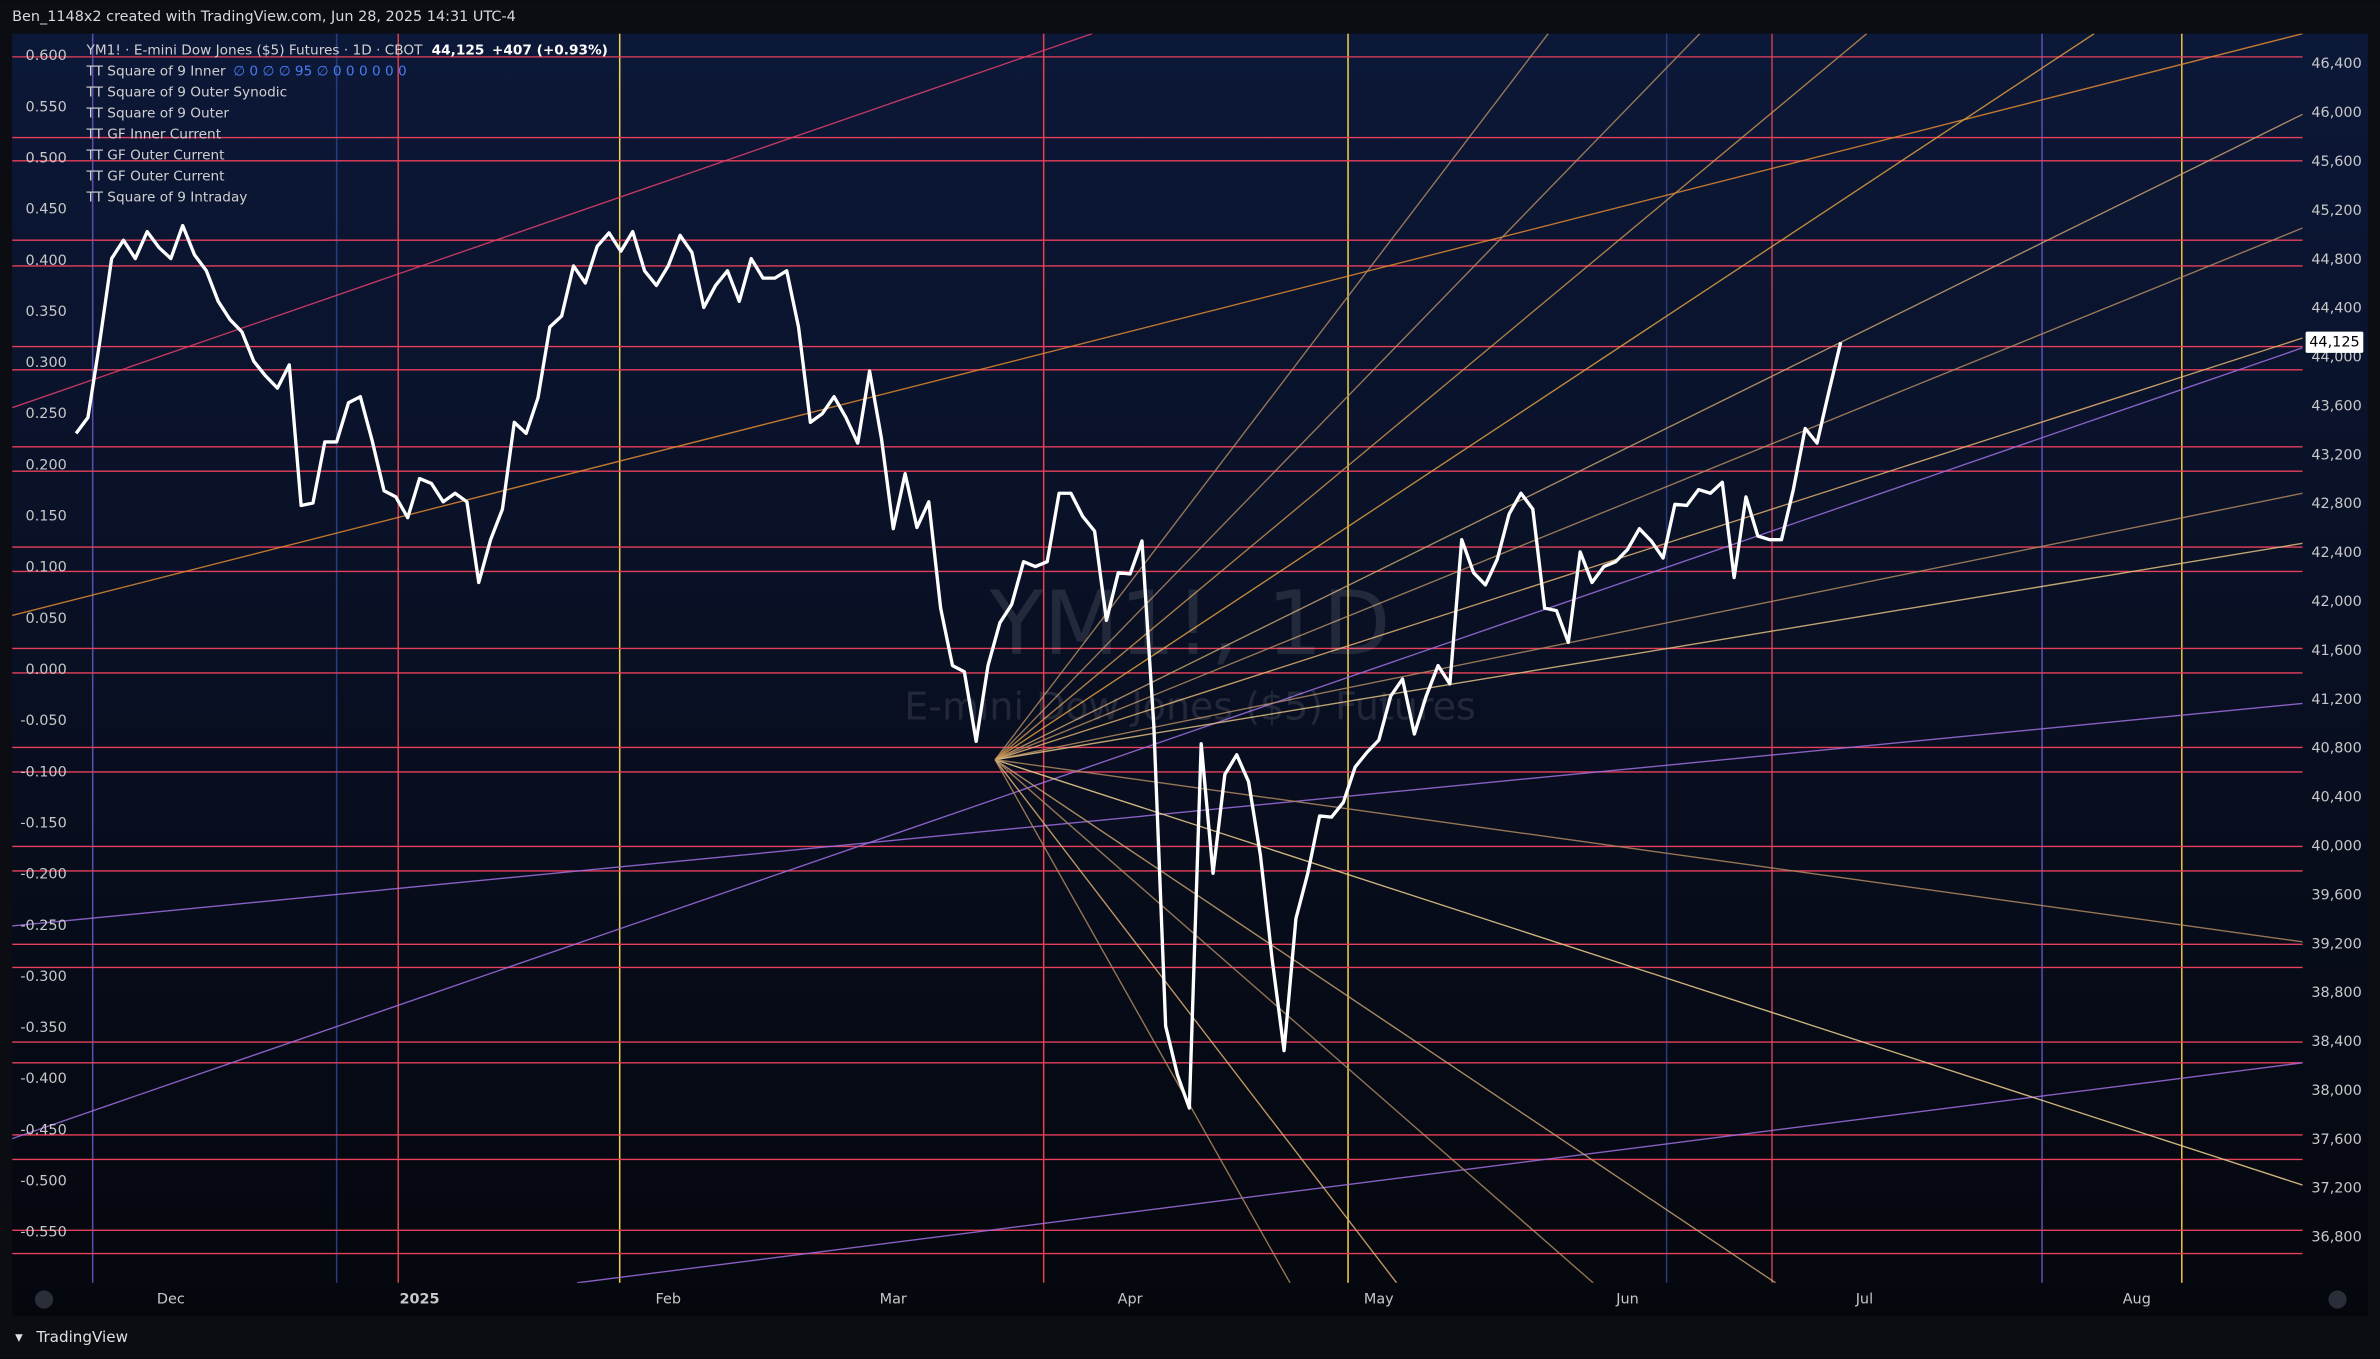  I want to click on y2-tick-label: 42,000, so click(2336, 602).